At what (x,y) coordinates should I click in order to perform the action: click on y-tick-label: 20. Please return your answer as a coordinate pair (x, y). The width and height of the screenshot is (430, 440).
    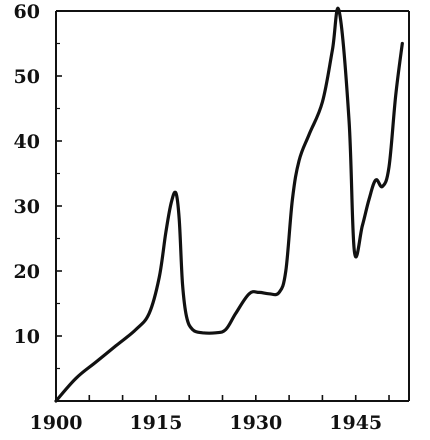
    Looking at the image, I should click on (27, 272).